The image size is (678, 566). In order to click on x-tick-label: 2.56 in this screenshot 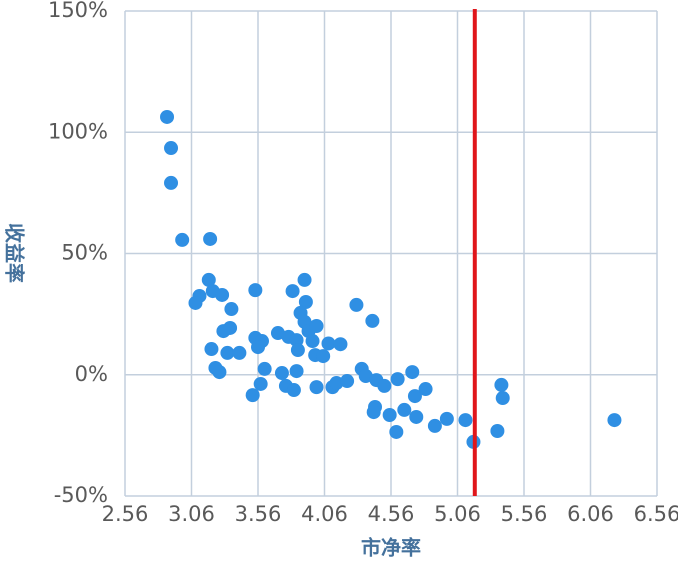, I will do `click(125, 514)`.